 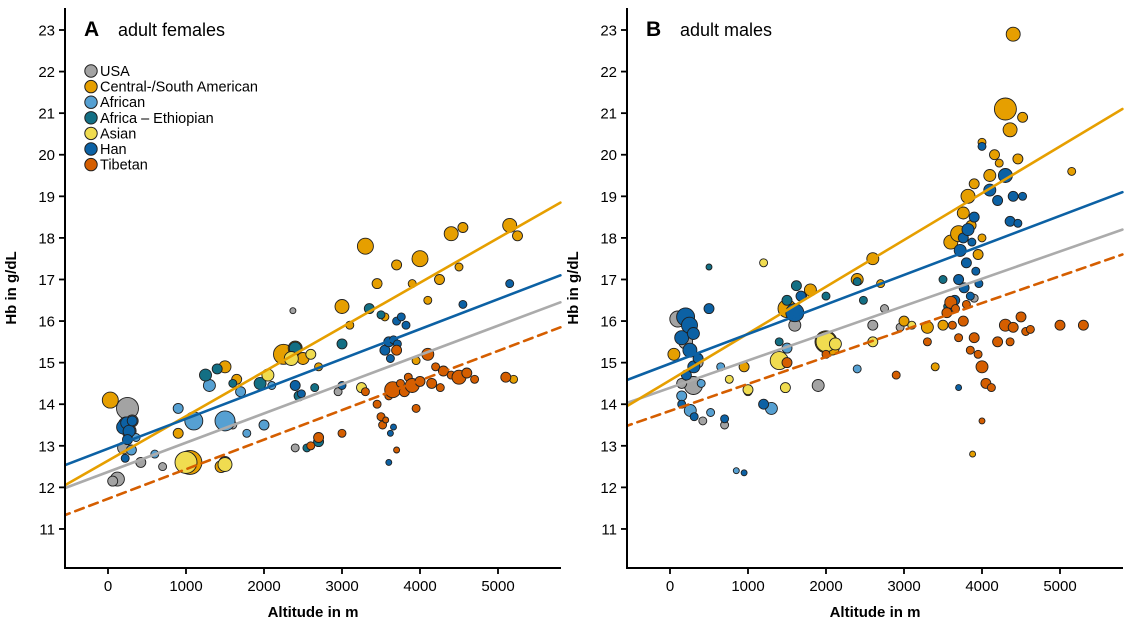 What do you see at coordinates (157, 119) in the screenshot?
I see `legend-label: Africa – Ethiopian` at bounding box center [157, 119].